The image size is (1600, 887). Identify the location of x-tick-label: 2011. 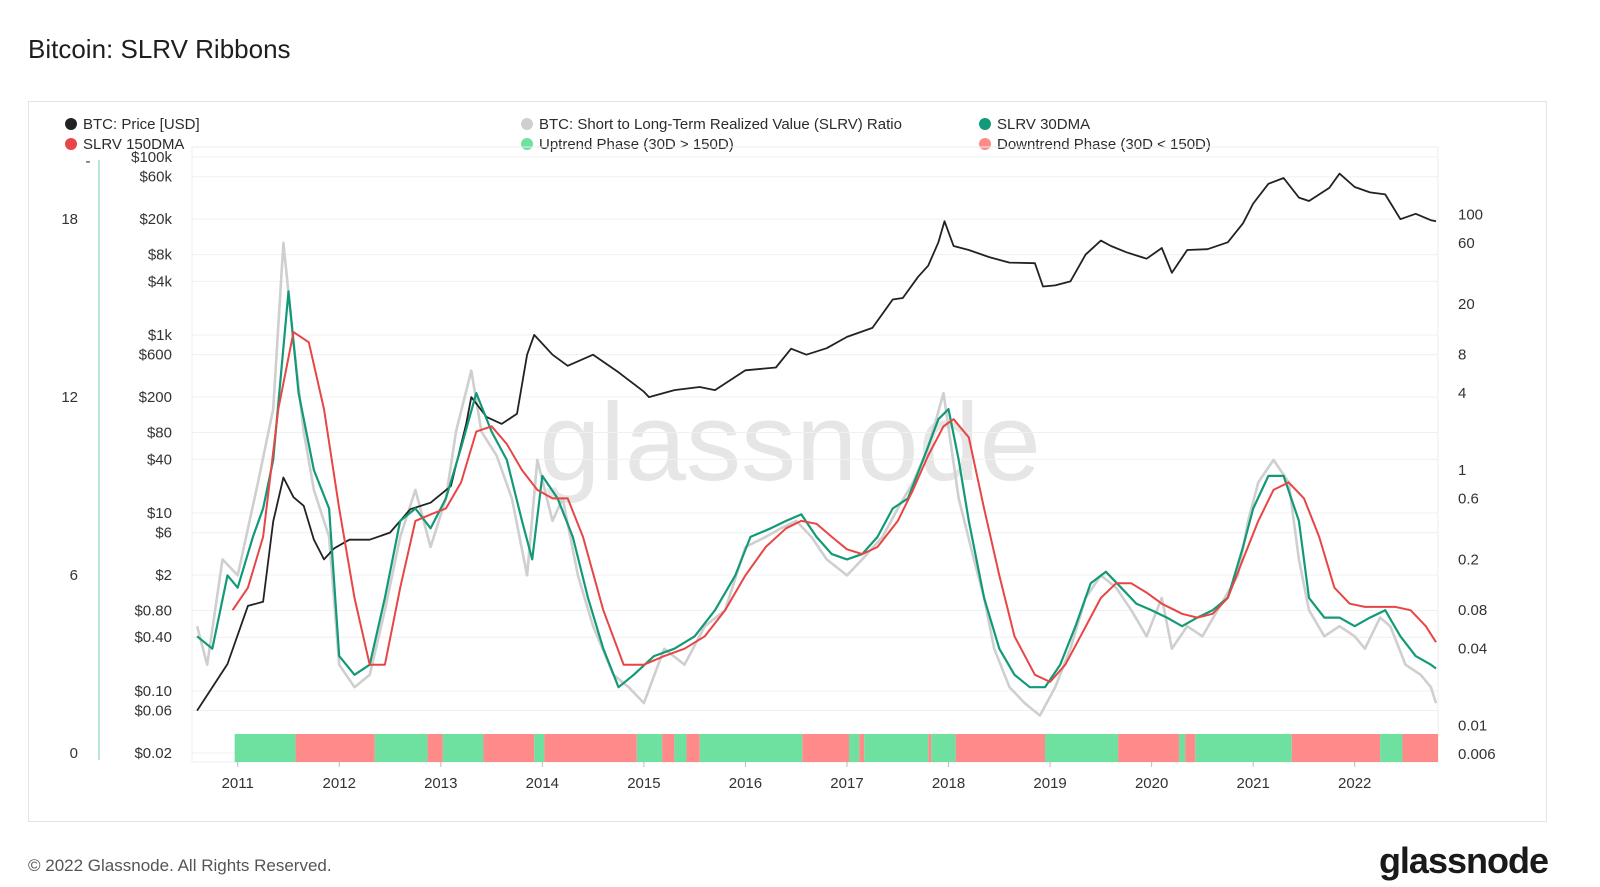
(238, 783).